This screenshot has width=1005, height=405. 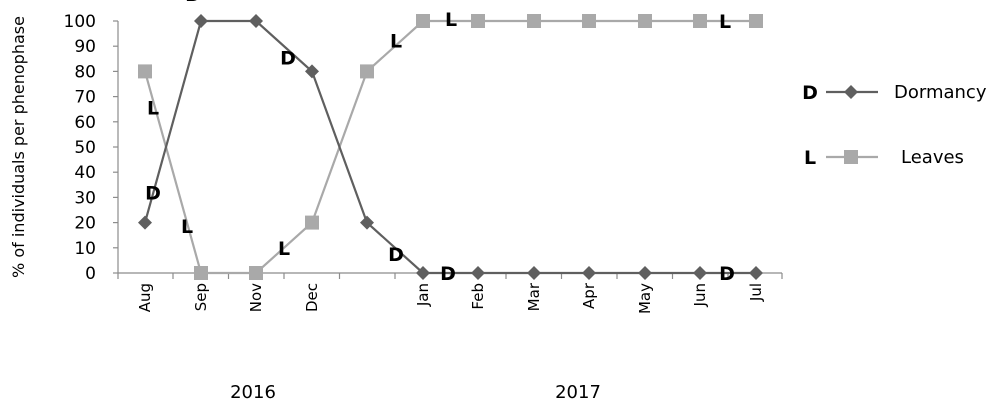 What do you see at coordinates (85, 148) in the screenshot?
I see `y-tick-label: 50` at bounding box center [85, 148].